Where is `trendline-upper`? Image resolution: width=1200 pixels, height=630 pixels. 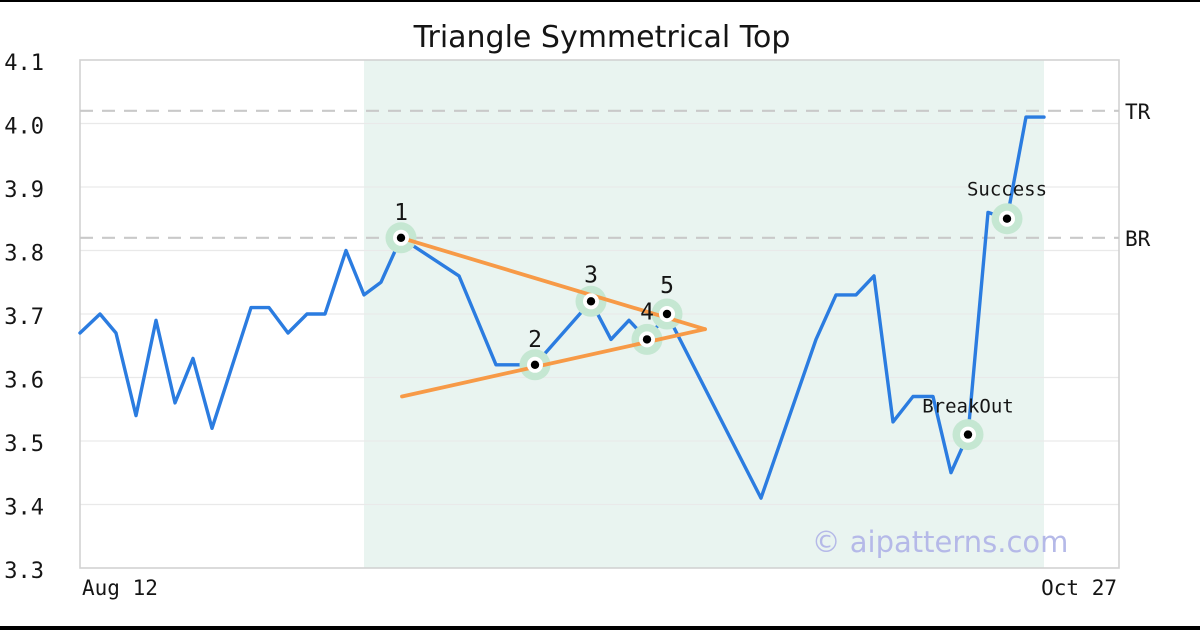 trendline-upper is located at coordinates (553, 283).